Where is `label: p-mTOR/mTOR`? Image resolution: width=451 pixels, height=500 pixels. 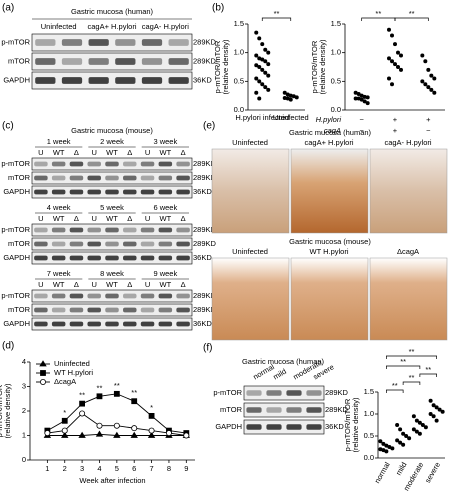 label: p-mTOR/mTOR is located at coordinates (347, 424).